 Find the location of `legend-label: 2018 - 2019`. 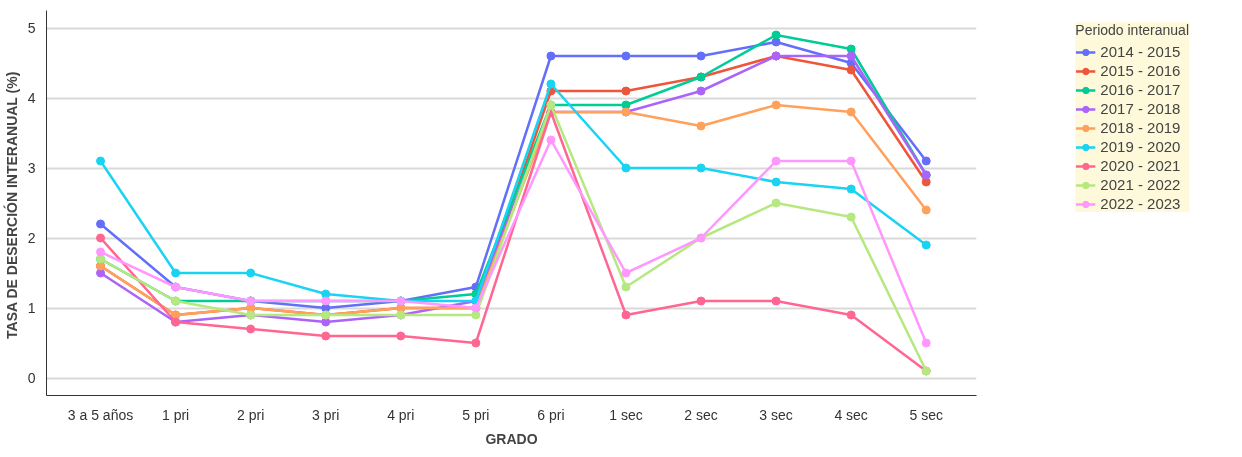

legend-label: 2018 - 2019 is located at coordinates (1140, 127).